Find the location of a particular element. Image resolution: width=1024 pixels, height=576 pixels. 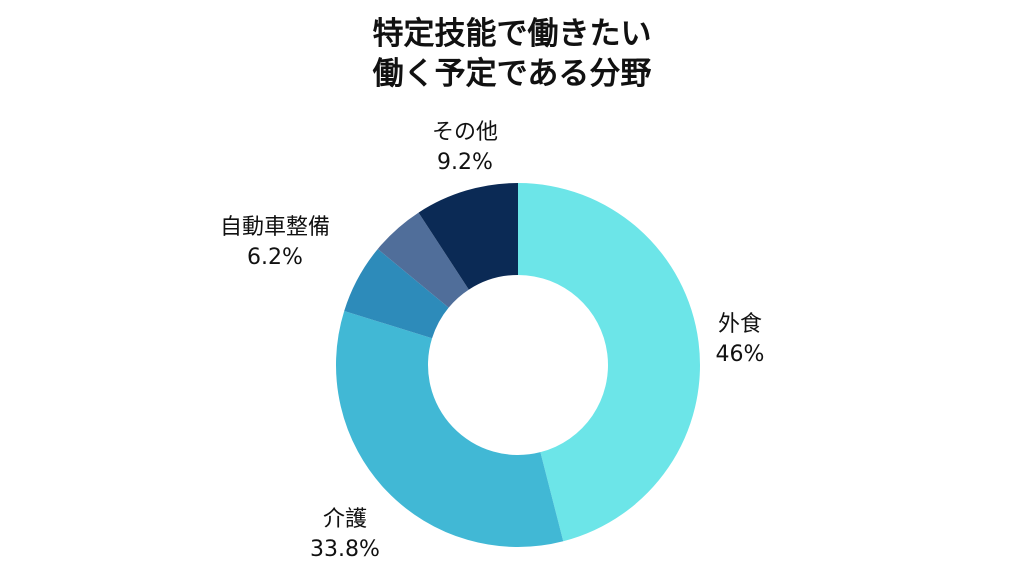

chart-title-line-2: 働く予定である分野 is located at coordinates (512, 74).